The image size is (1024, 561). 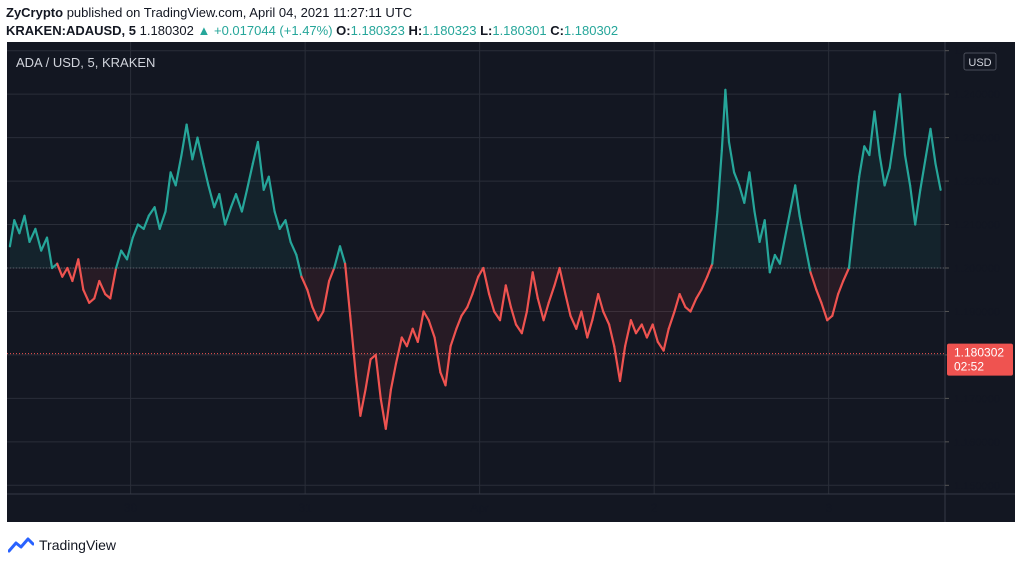 What do you see at coordinates (828, 508) in the screenshot?
I see `x-tick-label: 3` at bounding box center [828, 508].